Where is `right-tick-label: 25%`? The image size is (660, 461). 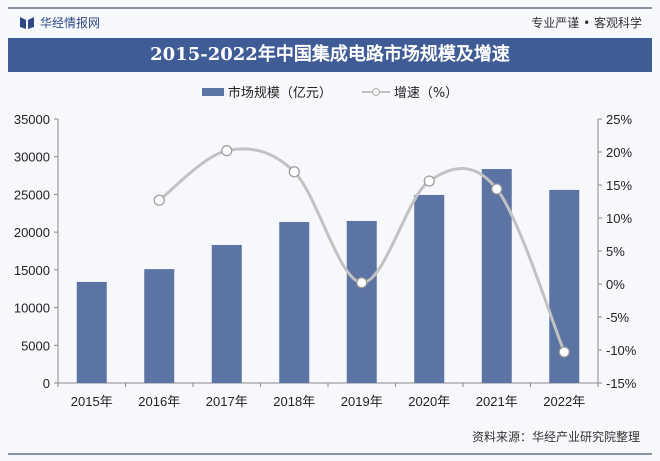
right-tick-label: 25% is located at coordinates (619, 119).